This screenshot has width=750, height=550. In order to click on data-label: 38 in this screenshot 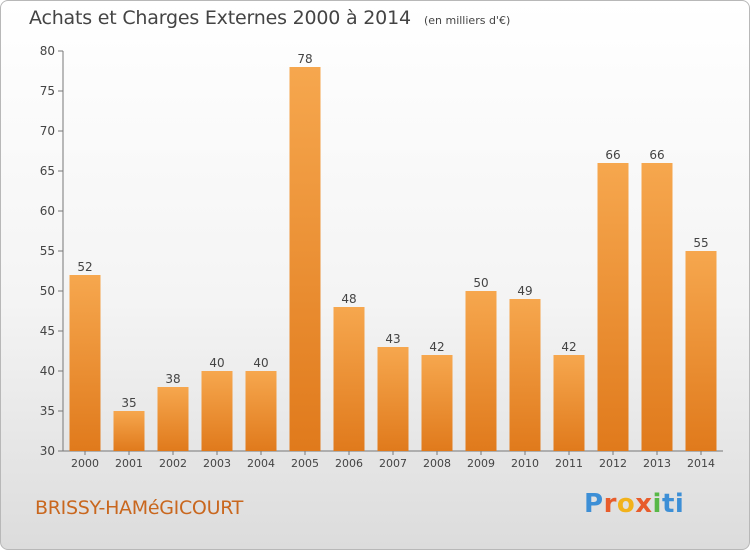, I will do `click(172, 379)`.